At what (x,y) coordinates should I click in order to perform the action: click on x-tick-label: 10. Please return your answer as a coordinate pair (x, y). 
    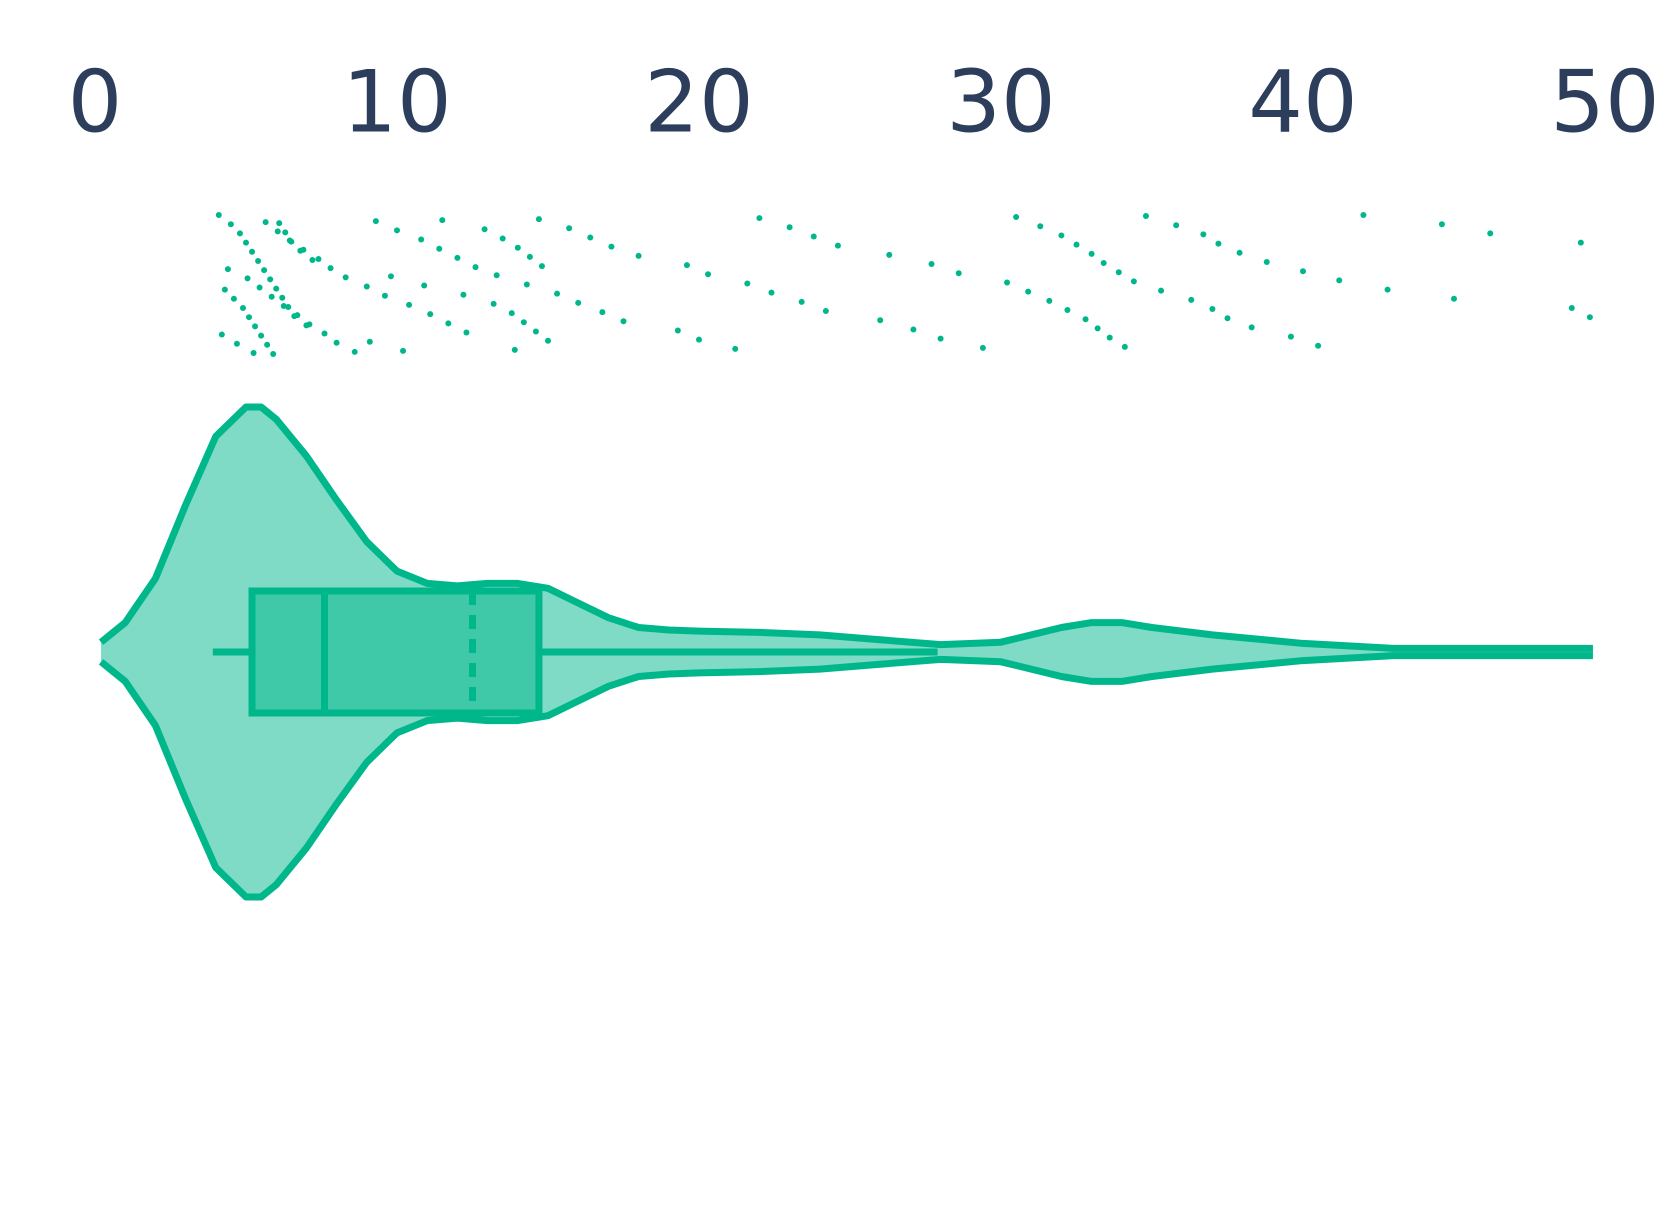
    Looking at the image, I should click on (396, 102).